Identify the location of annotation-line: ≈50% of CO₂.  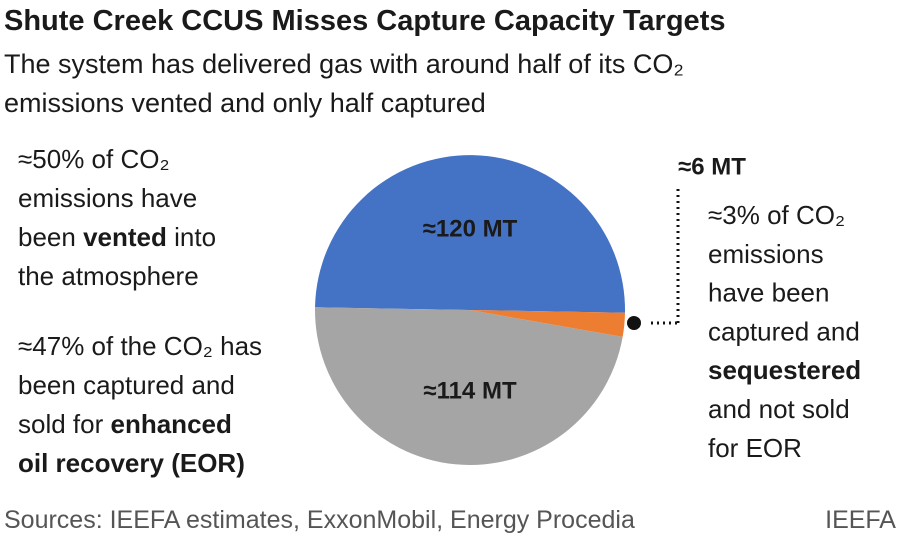
(94, 159).